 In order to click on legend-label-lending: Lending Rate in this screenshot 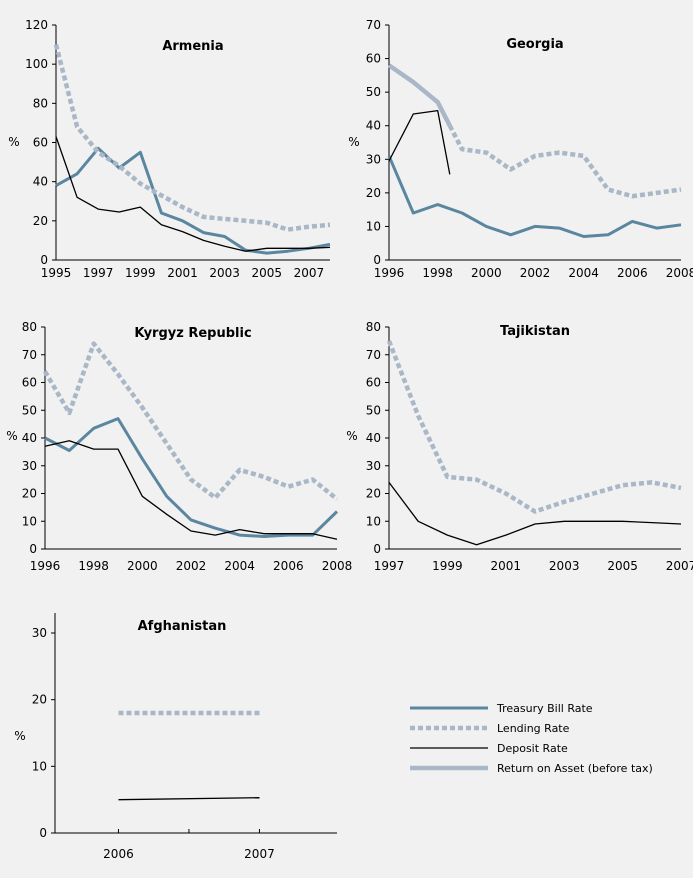, I will do `click(533, 728)`.